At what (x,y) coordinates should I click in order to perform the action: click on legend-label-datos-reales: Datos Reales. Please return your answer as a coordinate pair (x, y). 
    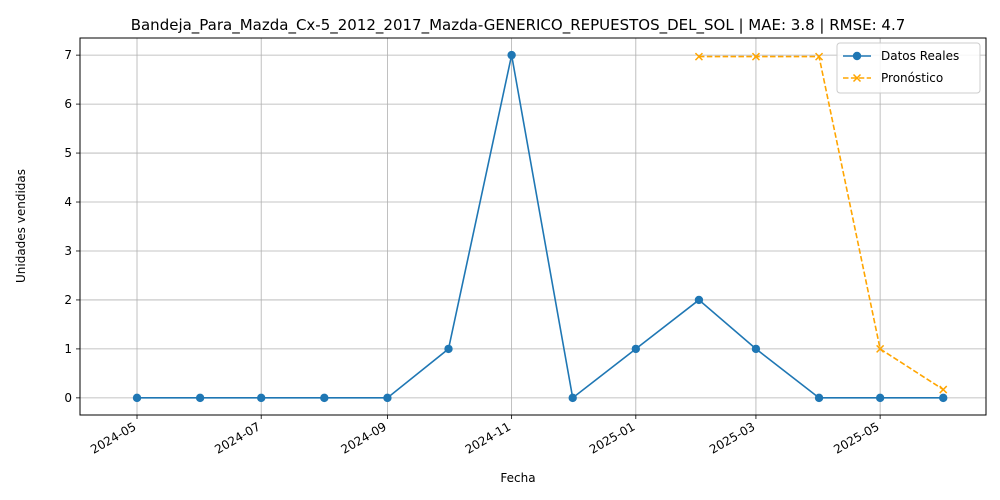
    Looking at the image, I should click on (920, 56).